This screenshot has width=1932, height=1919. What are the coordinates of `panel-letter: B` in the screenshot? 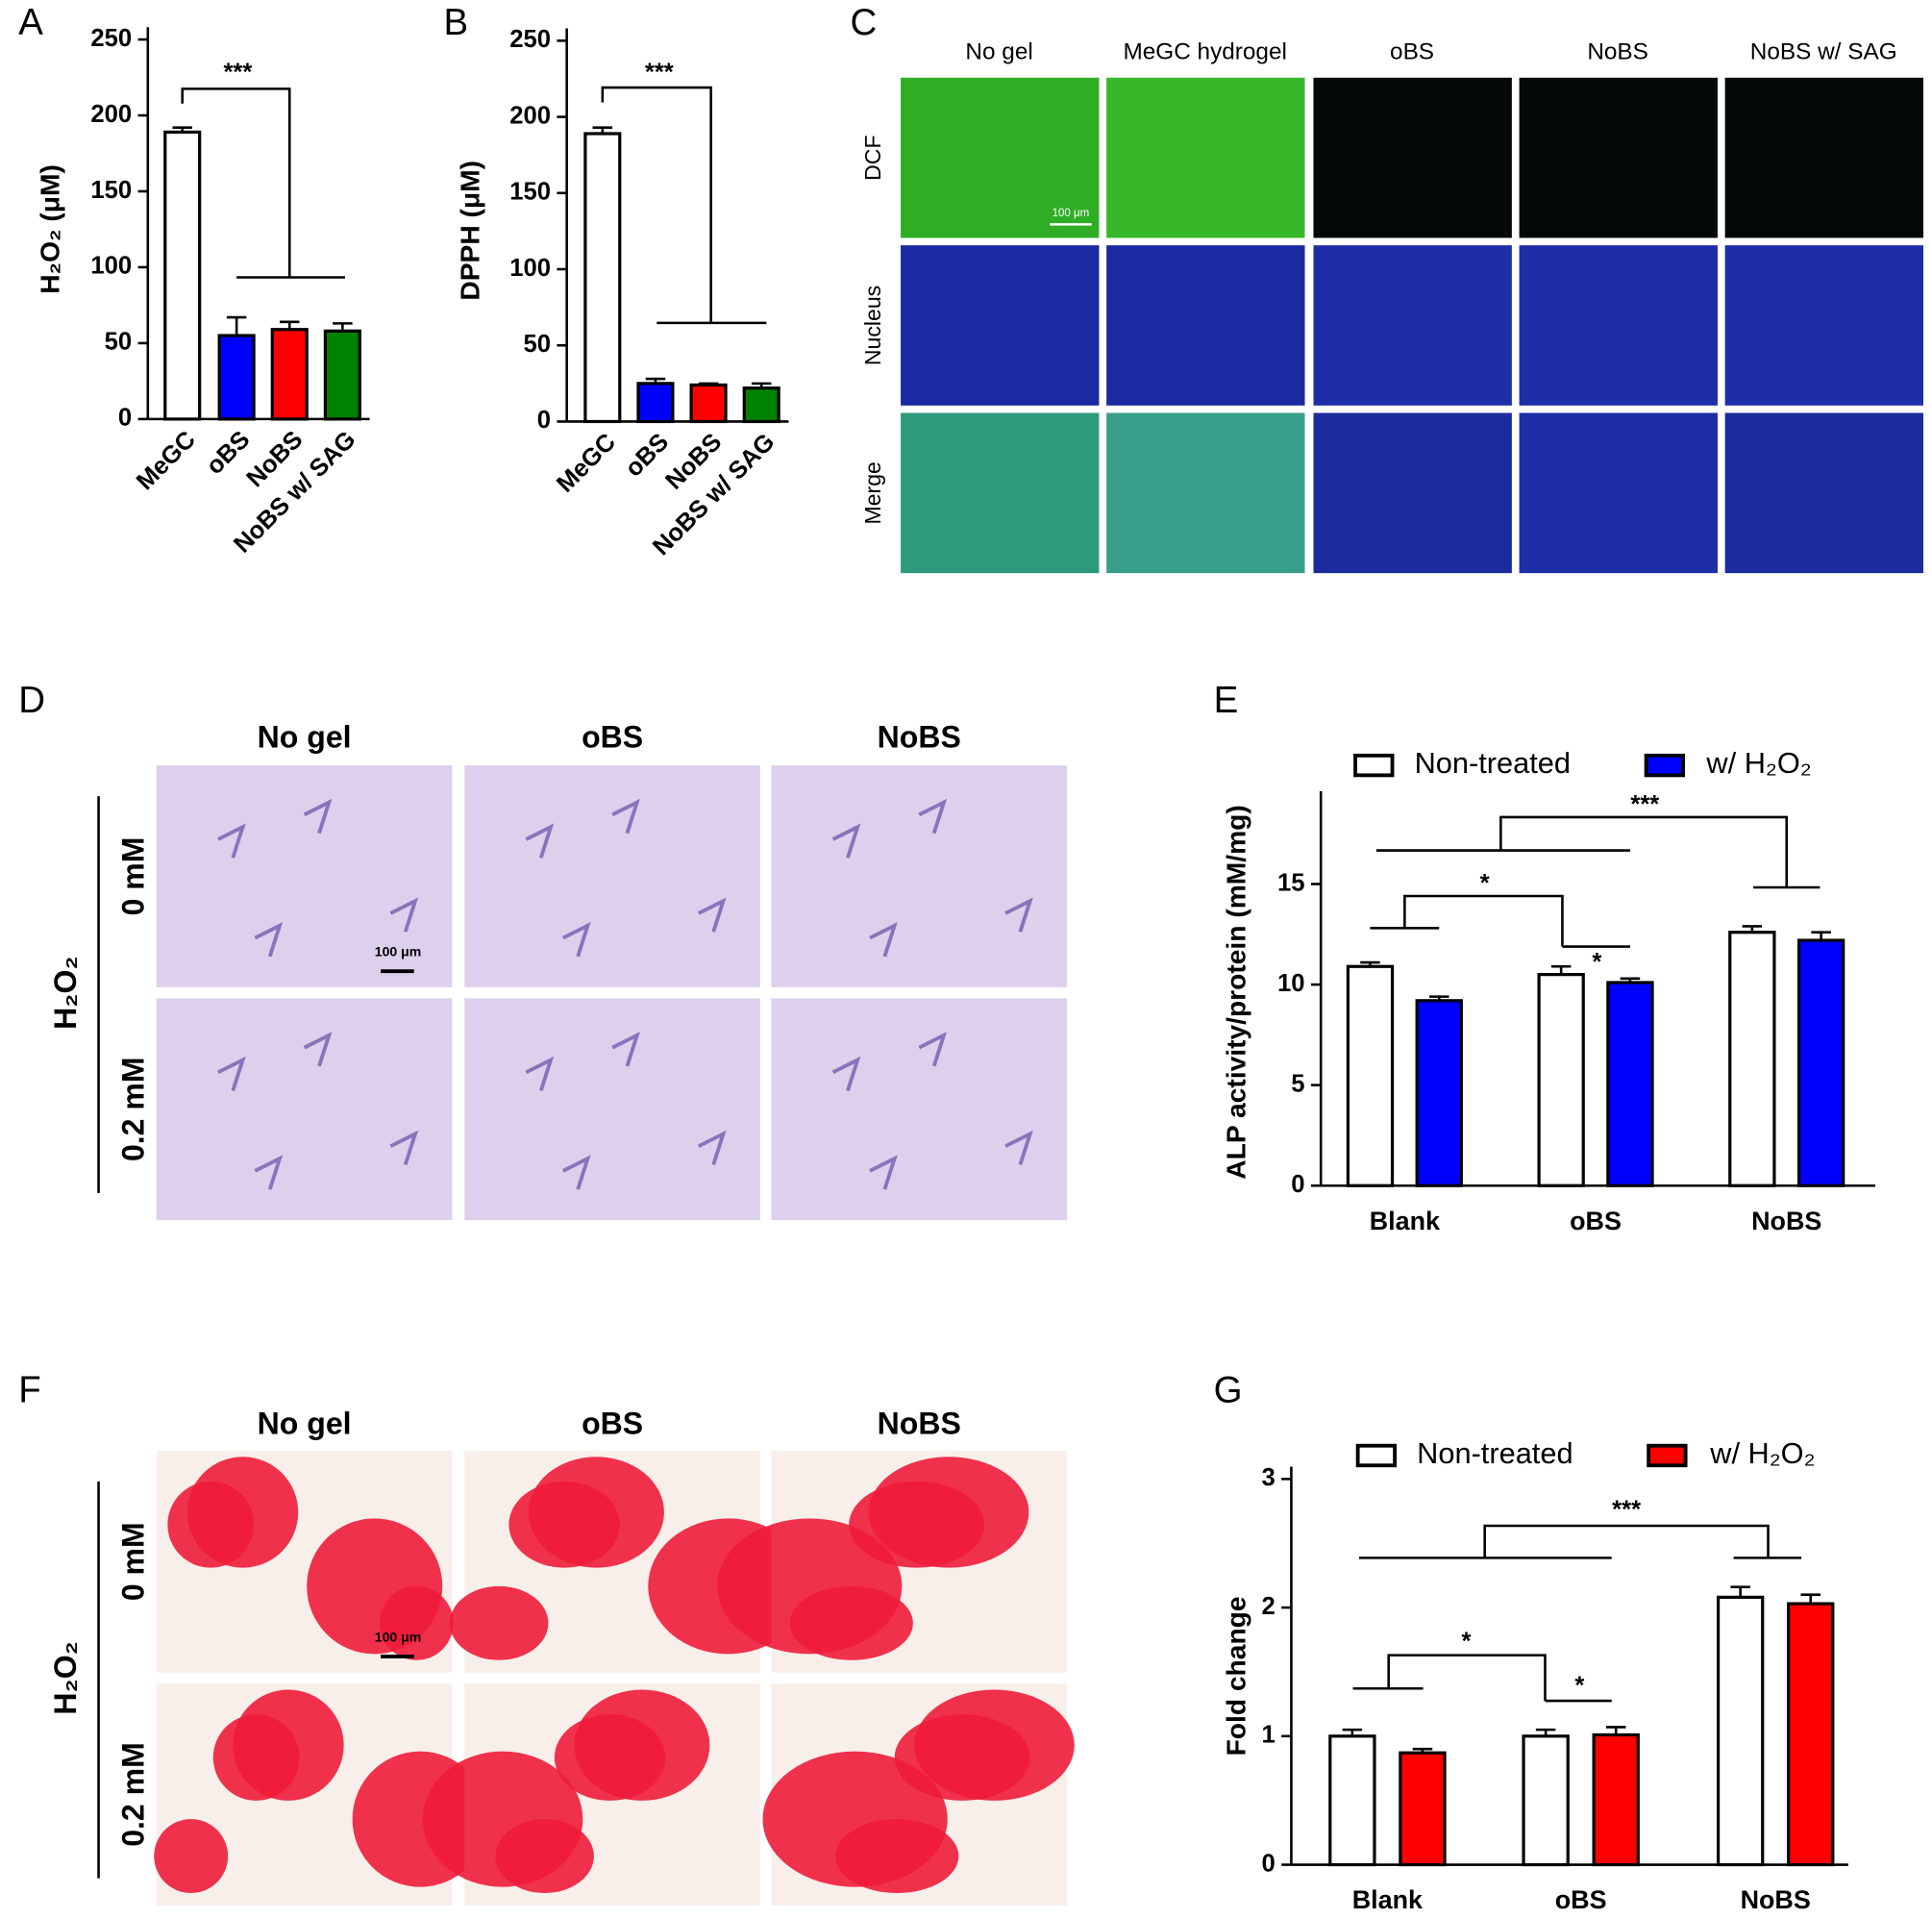 It's located at (455, 22).